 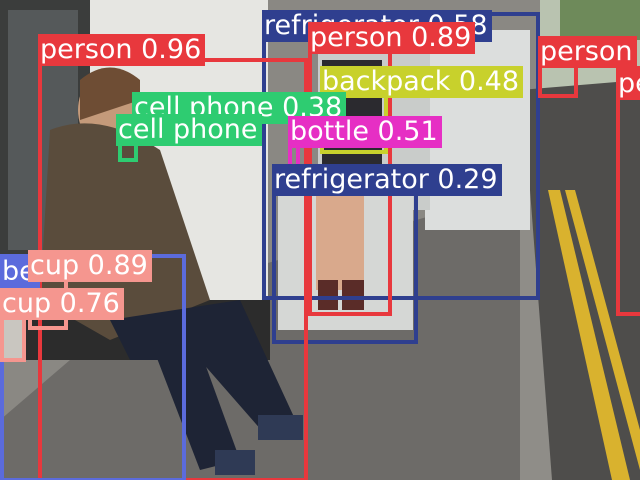 I want to click on detection-label-cup: cup 0.76, so click(x=62, y=304).